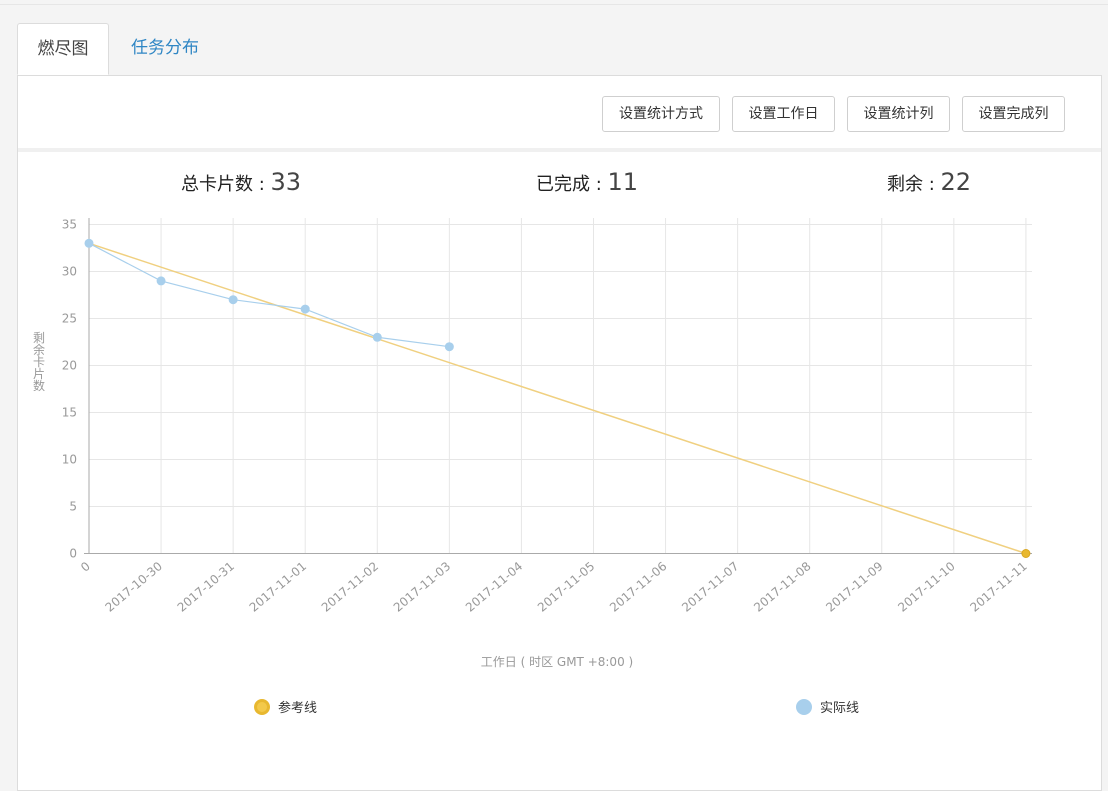 The width and height of the screenshot is (1108, 791). I want to click on toolbar-separator, so click(559, 150).